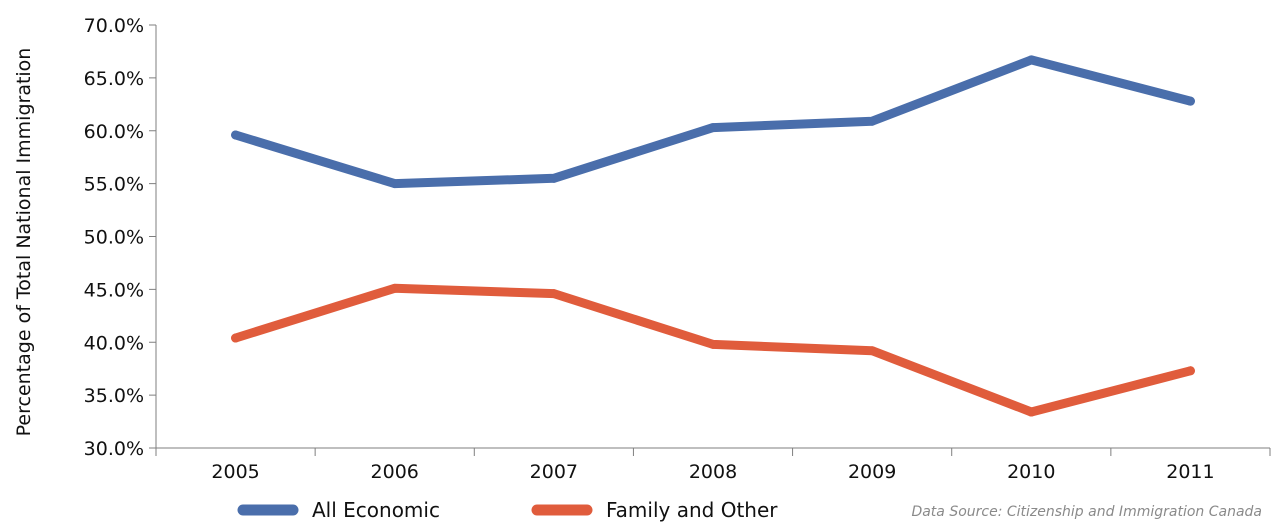  What do you see at coordinates (1031, 472) in the screenshot?
I see `x-tick-label: 2010` at bounding box center [1031, 472].